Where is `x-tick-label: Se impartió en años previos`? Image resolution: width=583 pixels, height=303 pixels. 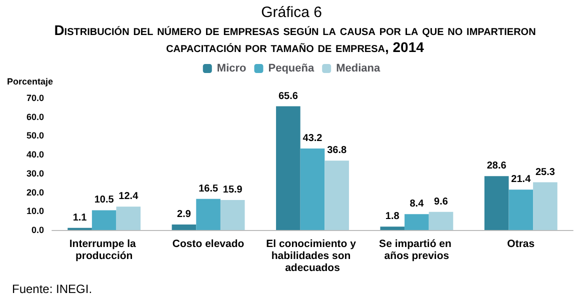 x-tick-label: Se impartió en años previos is located at coordinates (416, 250).